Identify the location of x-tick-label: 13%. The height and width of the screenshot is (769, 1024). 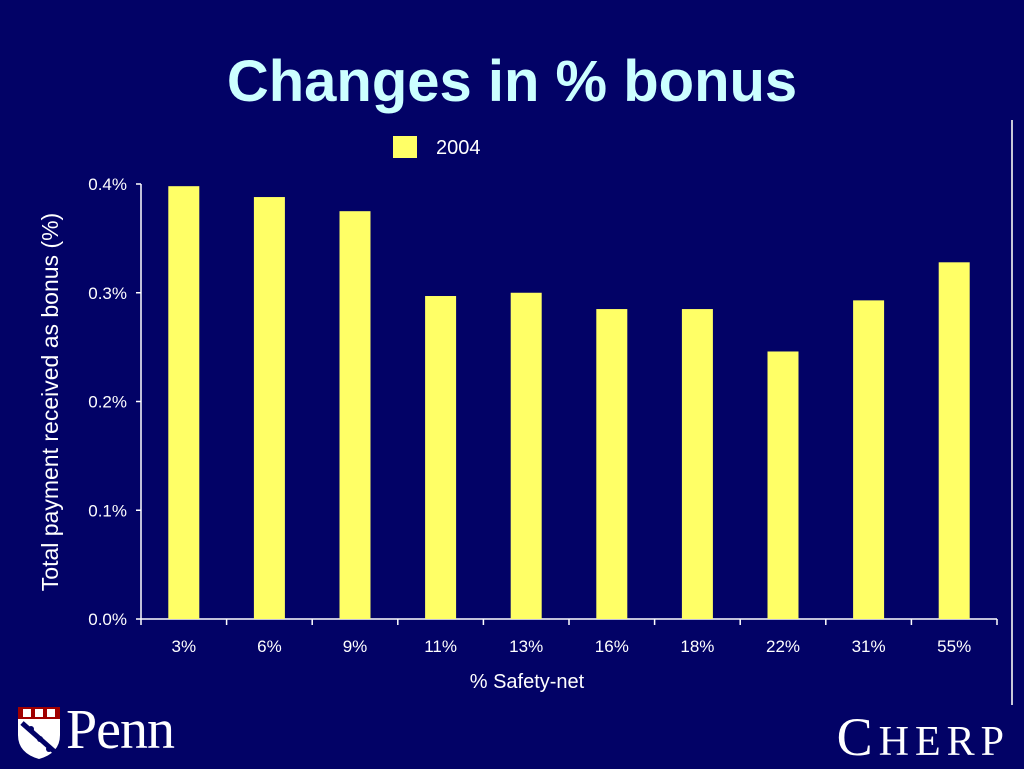
(526, 646).